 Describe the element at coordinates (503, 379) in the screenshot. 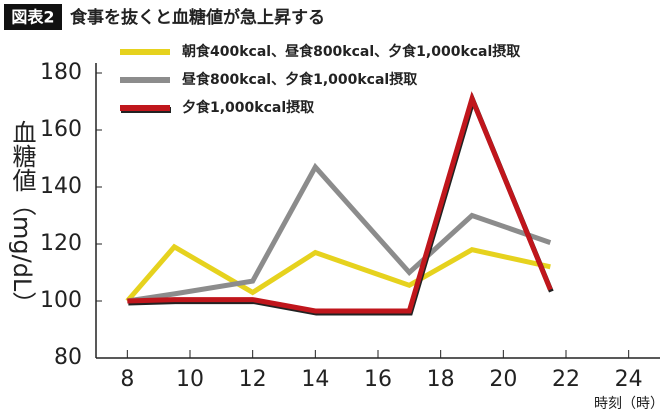

I see `x-tick-label: 20` at that location.